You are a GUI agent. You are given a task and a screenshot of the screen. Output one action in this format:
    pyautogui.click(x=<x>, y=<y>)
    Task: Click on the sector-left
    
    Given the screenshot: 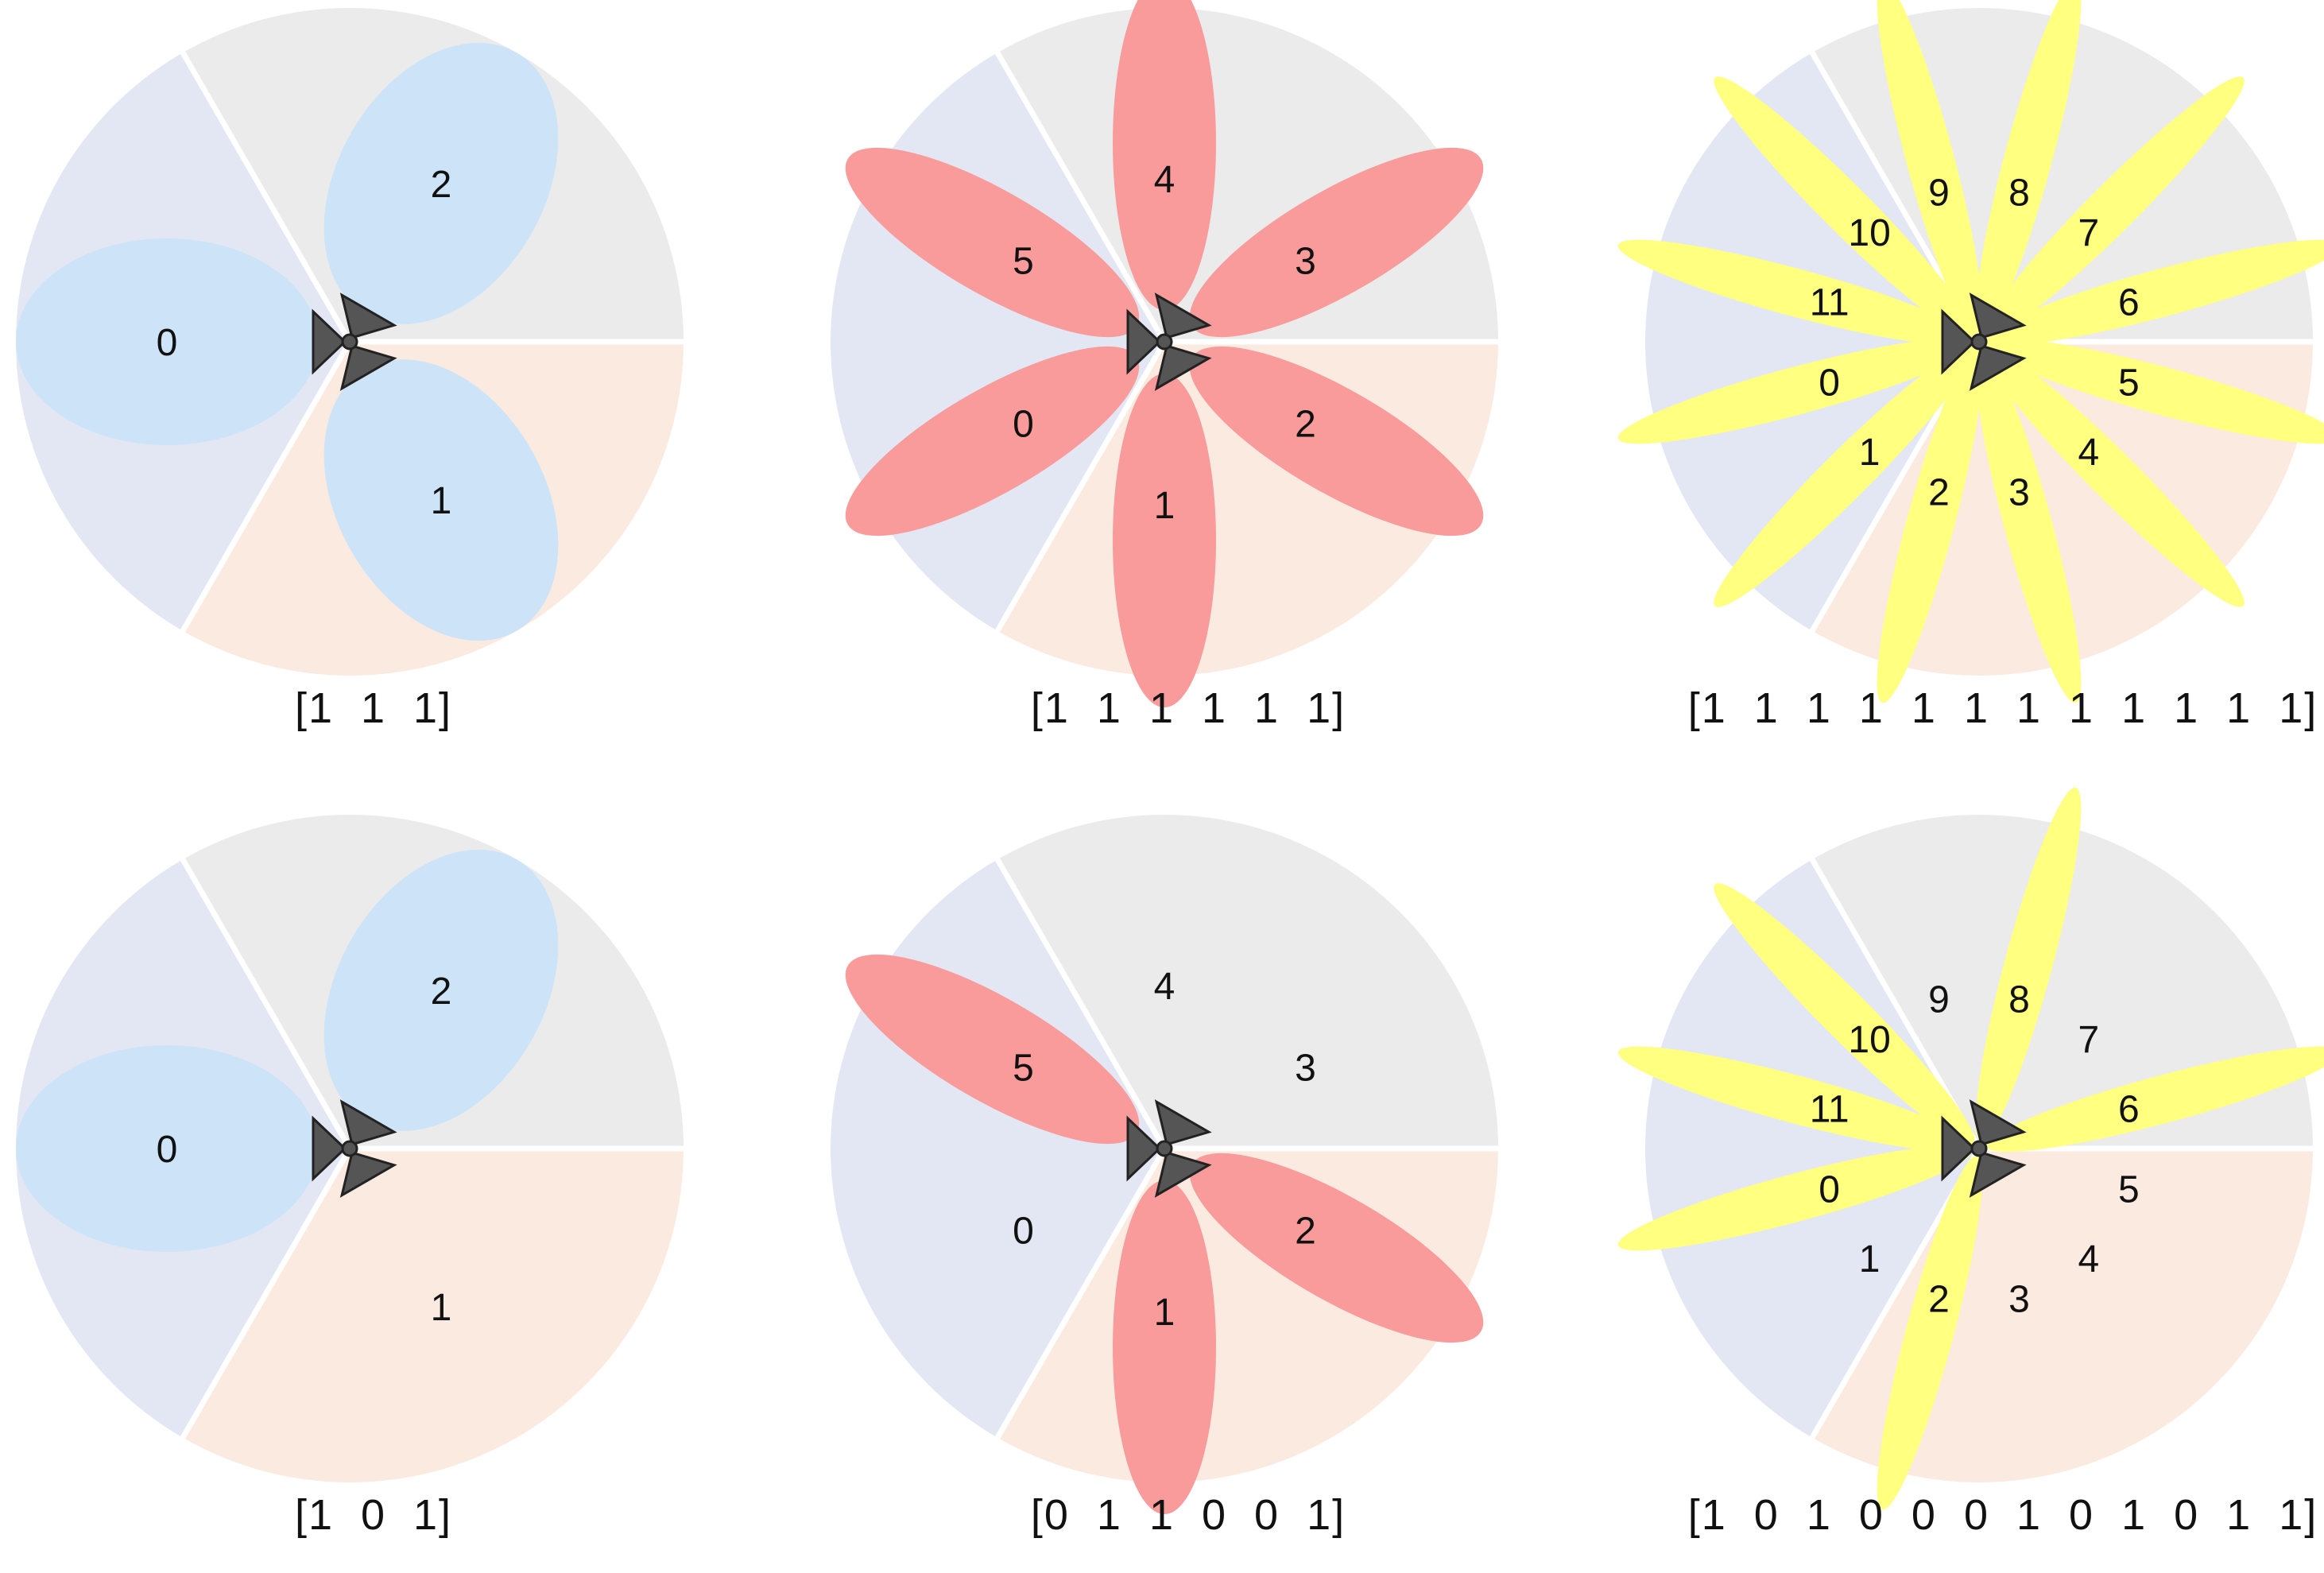 What is the action you would take?
    pyautogui.click(x=1812, y=1148)
    